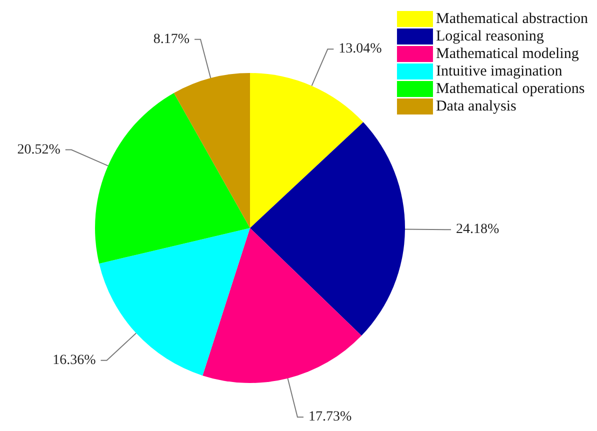 Image resolution: width=597 pixels, height=431 pixels. What do you see at coordinates (499, 72) in the screenshot?
I see `legend-label: Intuitive imagination` at bounding box center [499, 72].